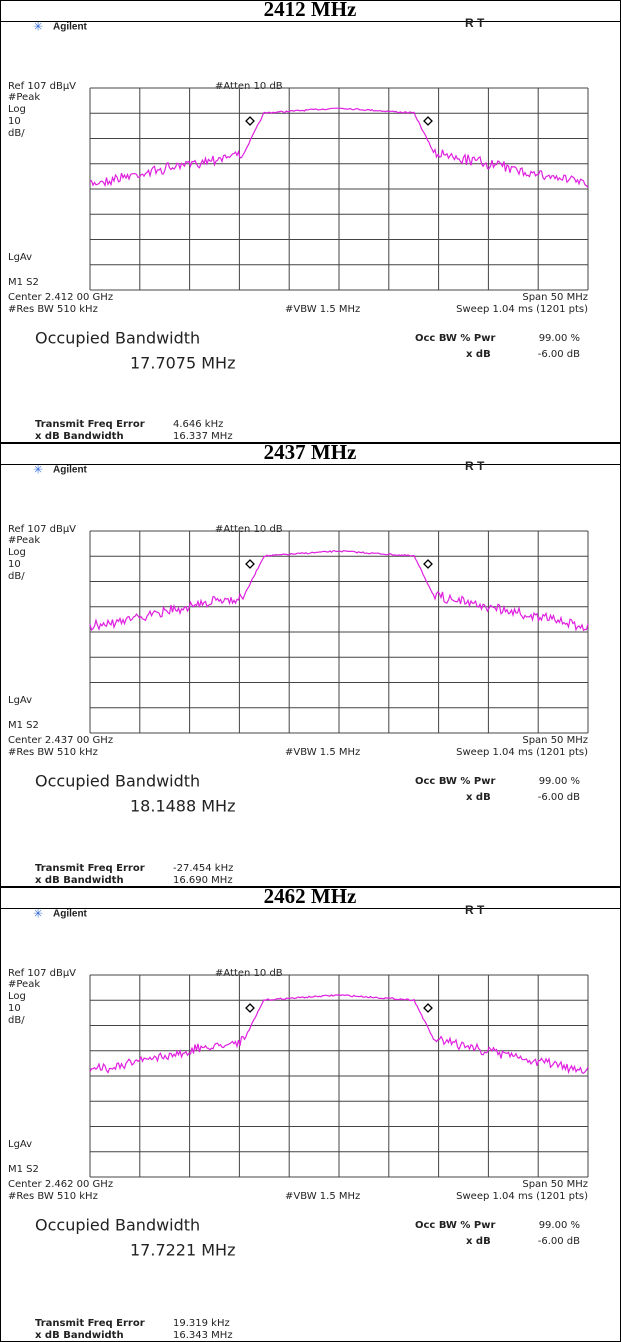 This screenshot has height=1342, width=621. What do you see at coordinates (182, 1250) in the screenshot?
I see `obw-value: 17.7221 MHz` at bounding box center [182, 1250].